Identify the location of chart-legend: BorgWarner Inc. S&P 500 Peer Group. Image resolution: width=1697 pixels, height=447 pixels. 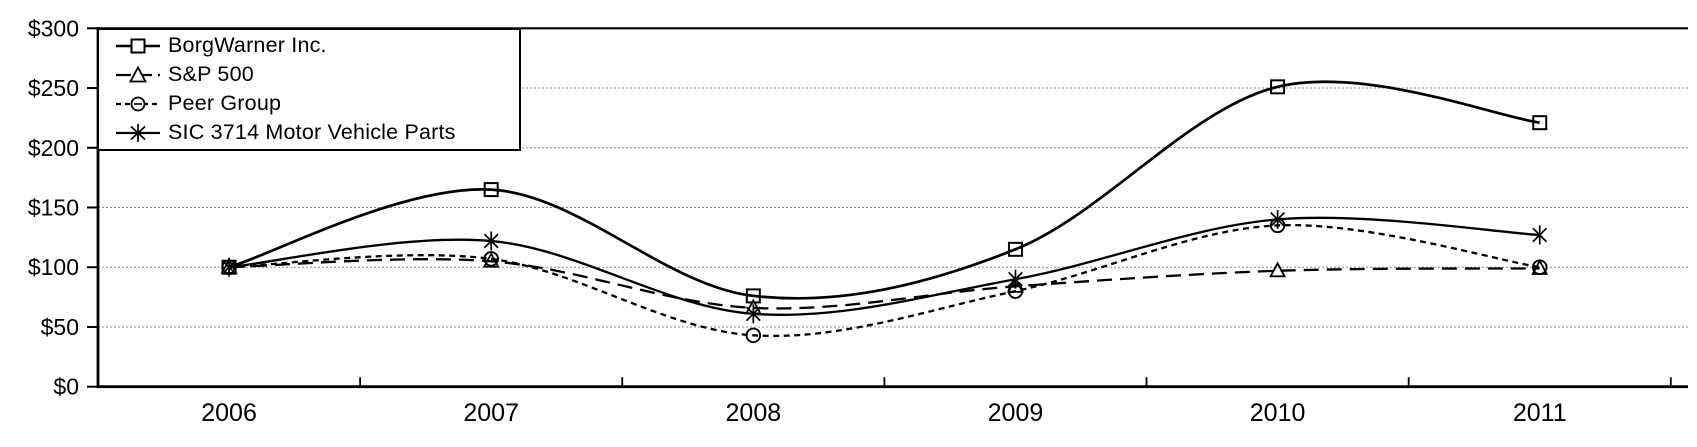
(309, 89).